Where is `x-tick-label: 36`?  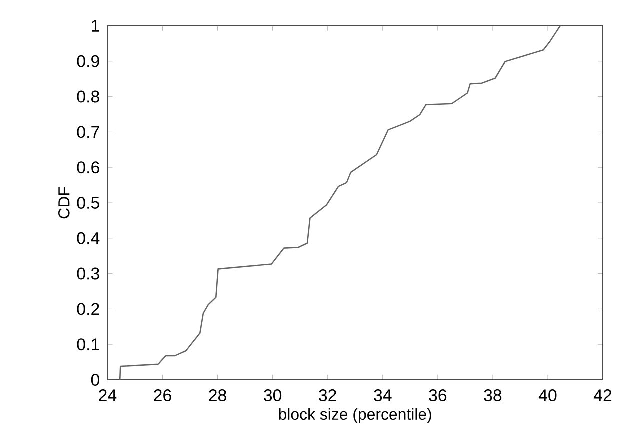
x-tick-label: 36 is located at coordinates (438, 396).